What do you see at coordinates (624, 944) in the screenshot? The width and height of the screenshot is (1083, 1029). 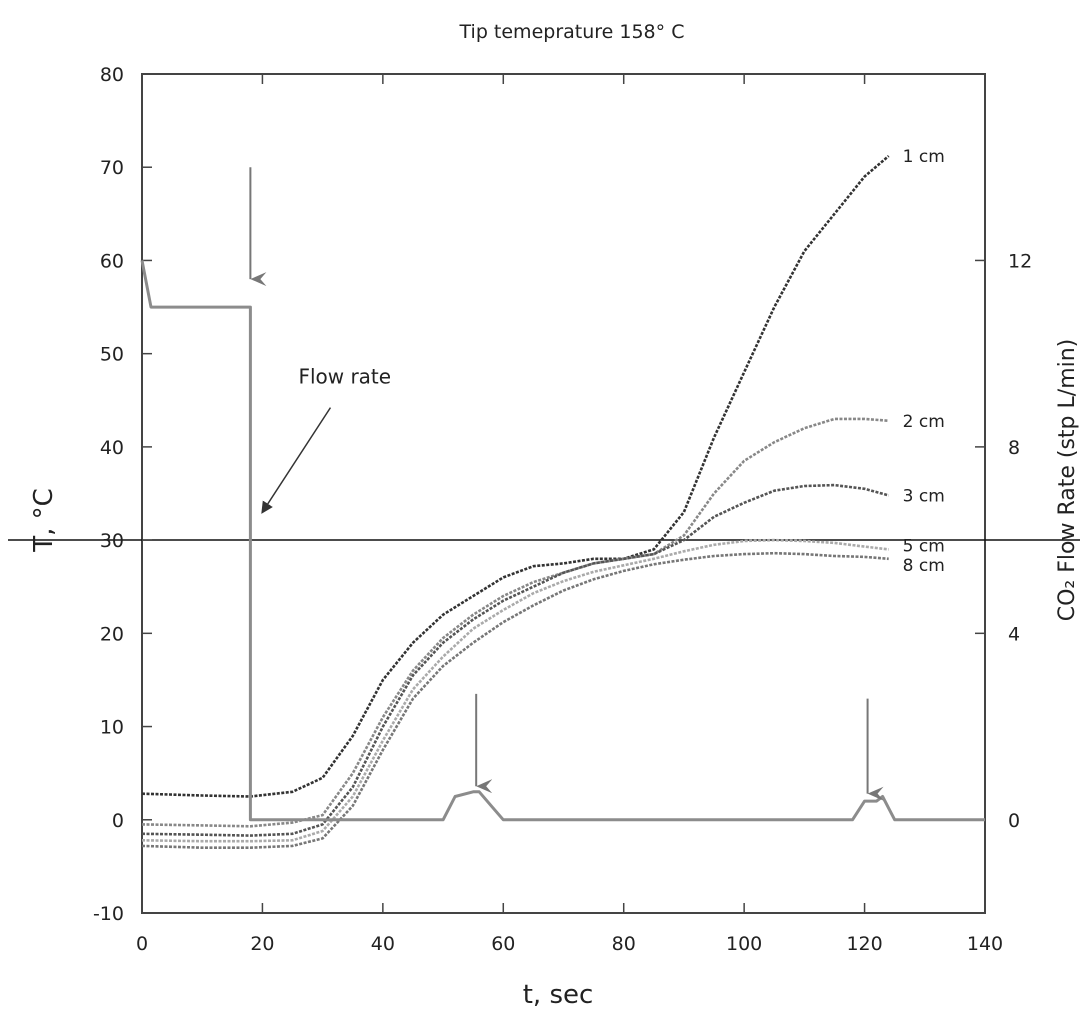 I see `x-tick-label: 80` at bounding box center [624, 944].